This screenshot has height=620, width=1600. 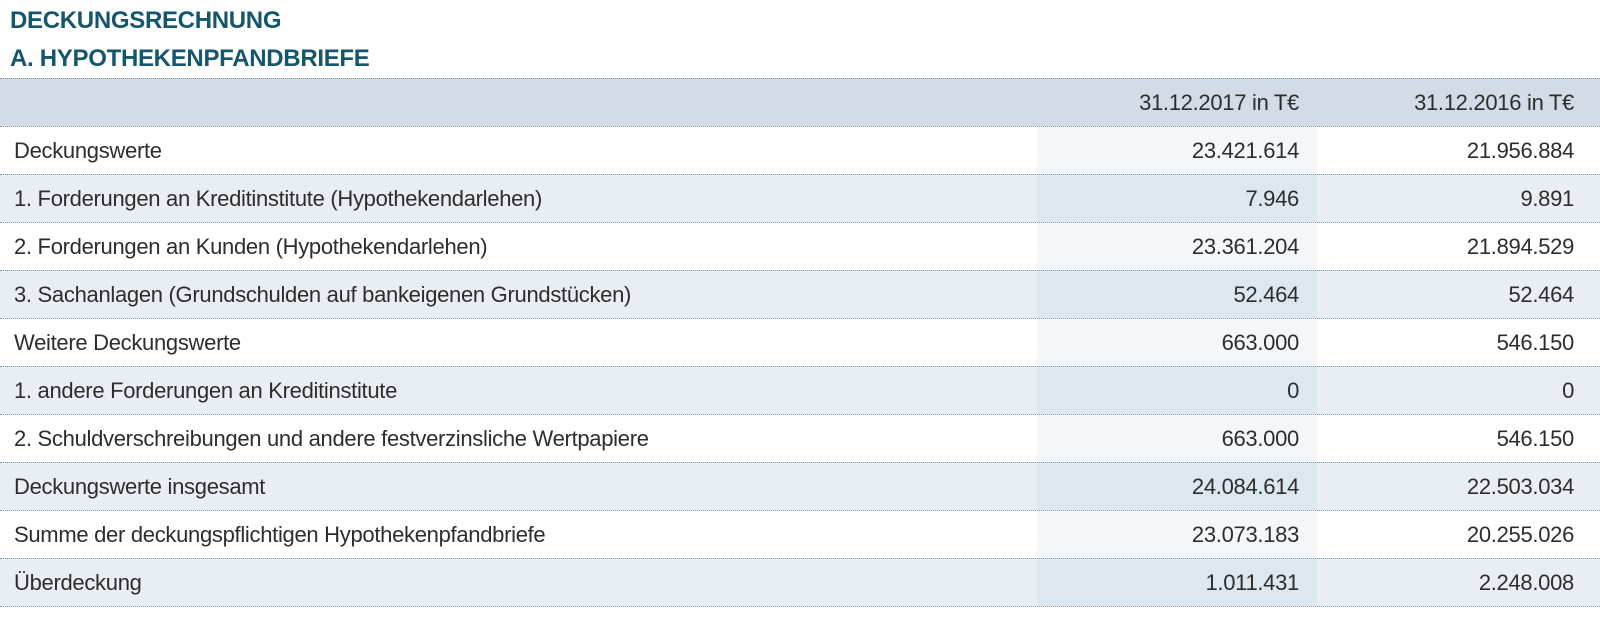 I want to click on value-2016: 9.891, so click(x=1547, y=198).